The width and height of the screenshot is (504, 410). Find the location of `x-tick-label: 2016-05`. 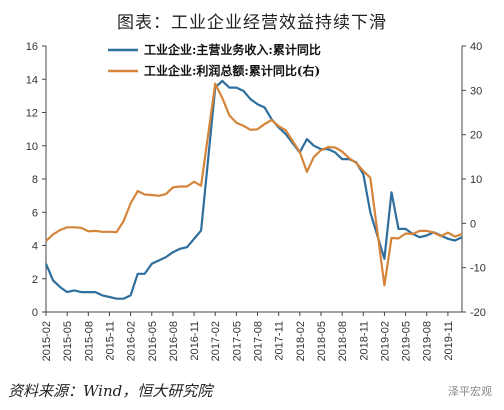

x-tick-label: 2016-05 is located at coordinates (153, 341).